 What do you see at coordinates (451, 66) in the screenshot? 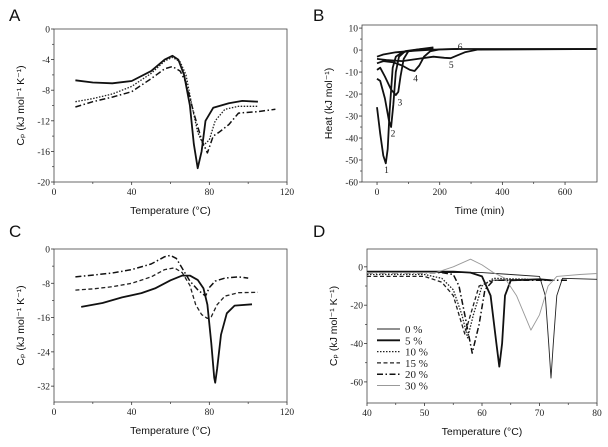
I see `curve-label: 5` at bounding box center [451, 66].